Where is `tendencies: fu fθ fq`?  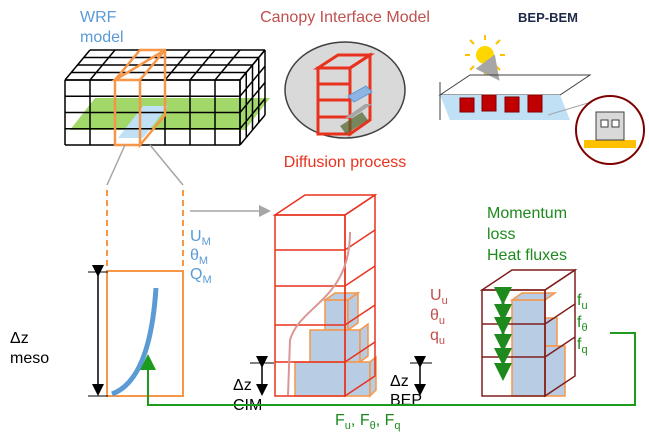 tendencies: fu fθ fq is located at coordinates (582, 324).